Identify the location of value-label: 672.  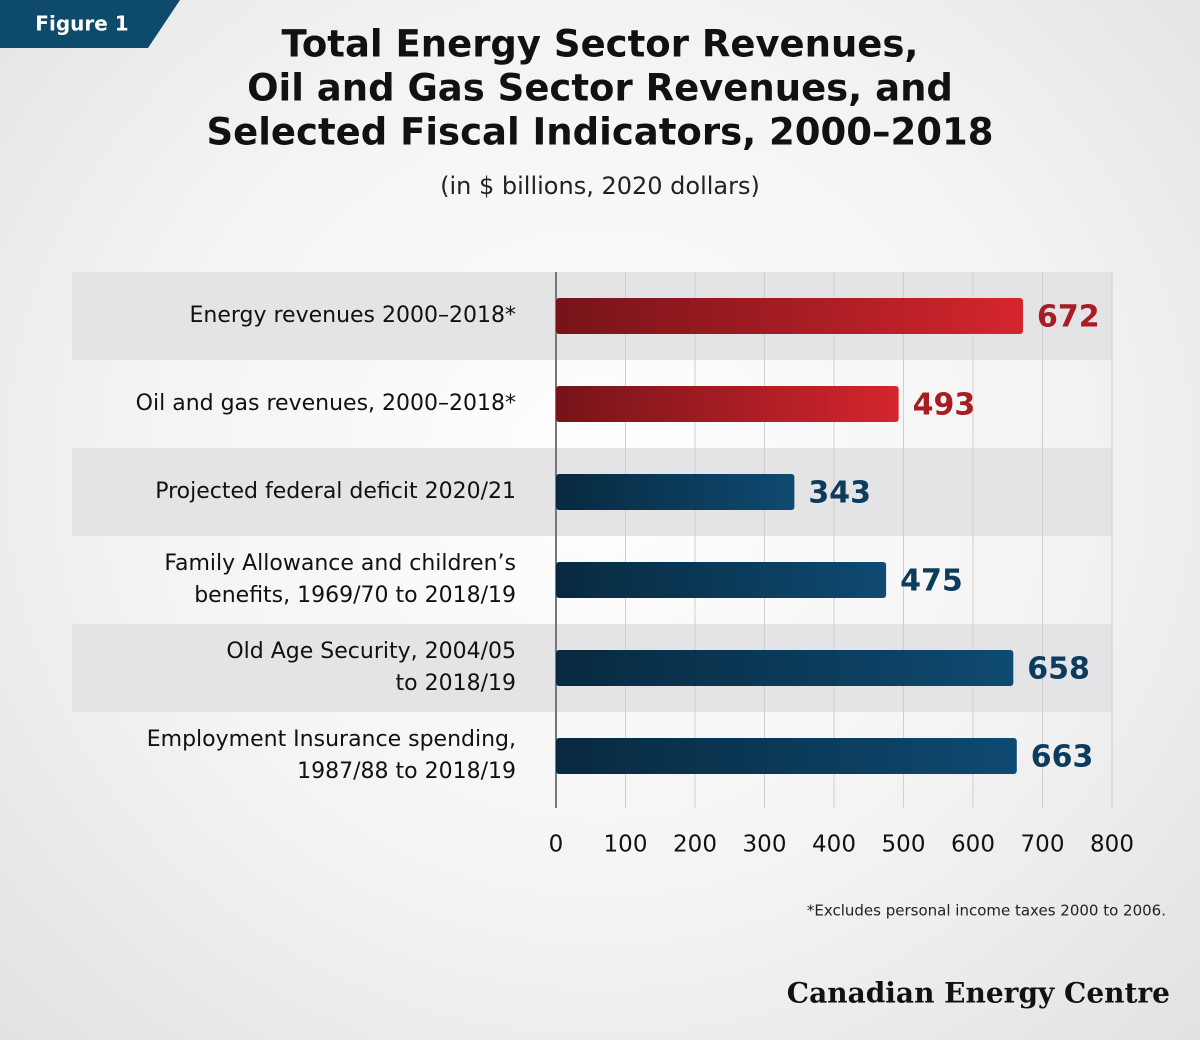
(1068, 317).